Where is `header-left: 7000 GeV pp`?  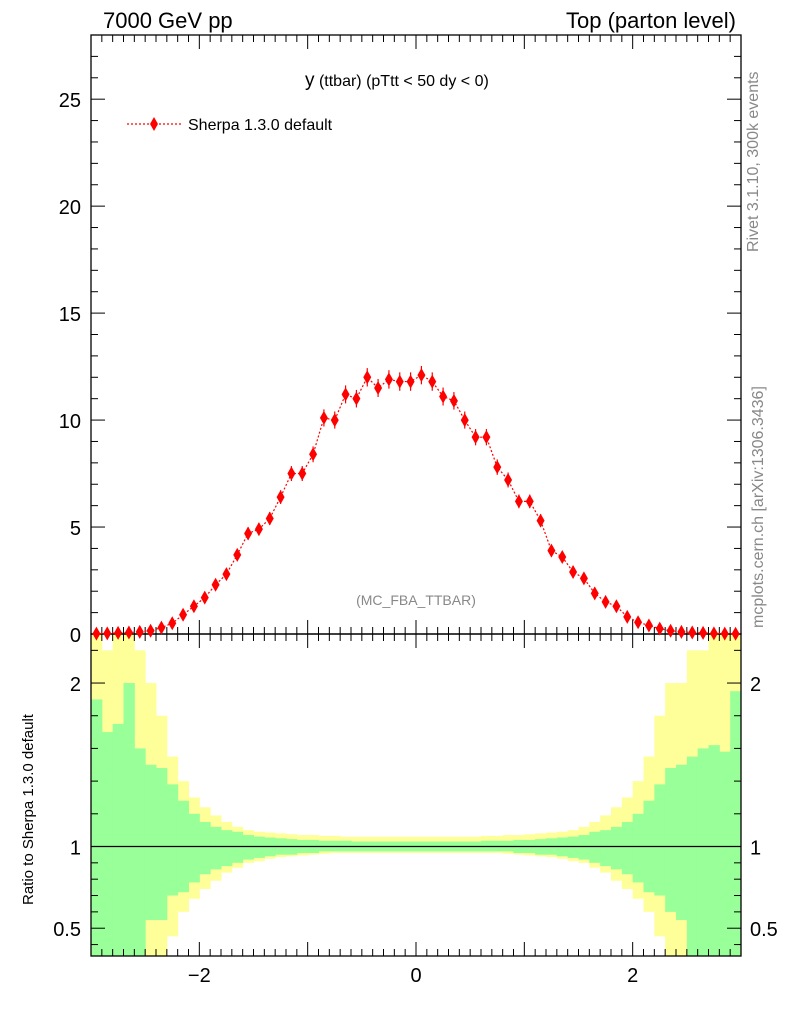 header-left: 7000 GeV pp is located at coordinates (168, 20).